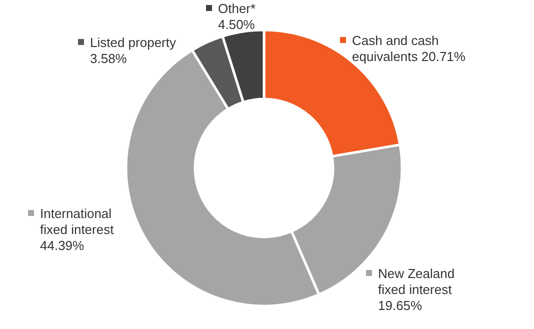 The image size is (534, 329). I want to click on legend-label: Other*, so click(237, 8).